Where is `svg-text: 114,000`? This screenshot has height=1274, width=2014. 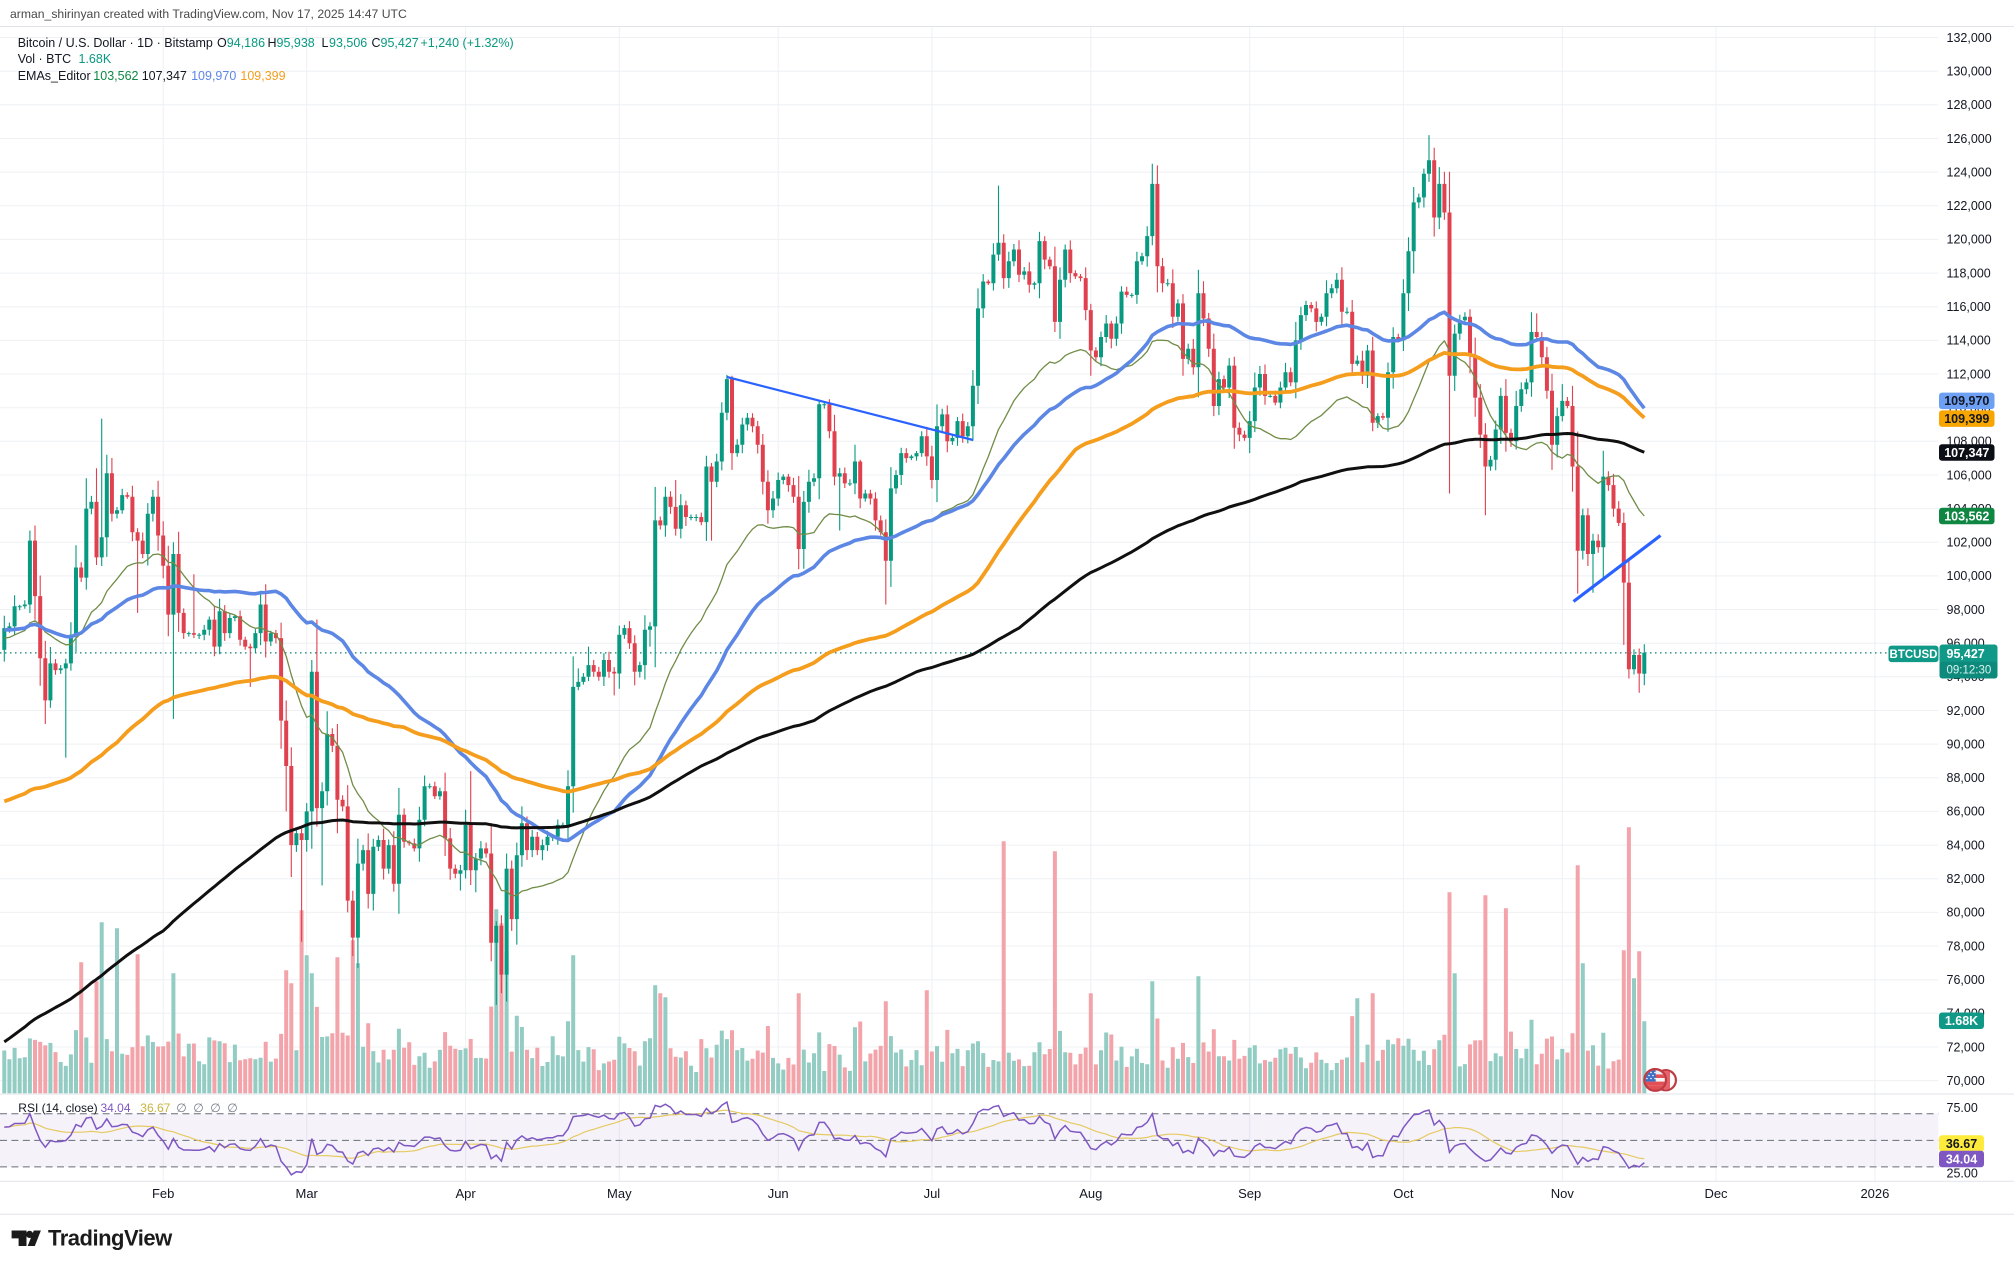
svg-text: 114,000 is located at coordinates (1969, 341).